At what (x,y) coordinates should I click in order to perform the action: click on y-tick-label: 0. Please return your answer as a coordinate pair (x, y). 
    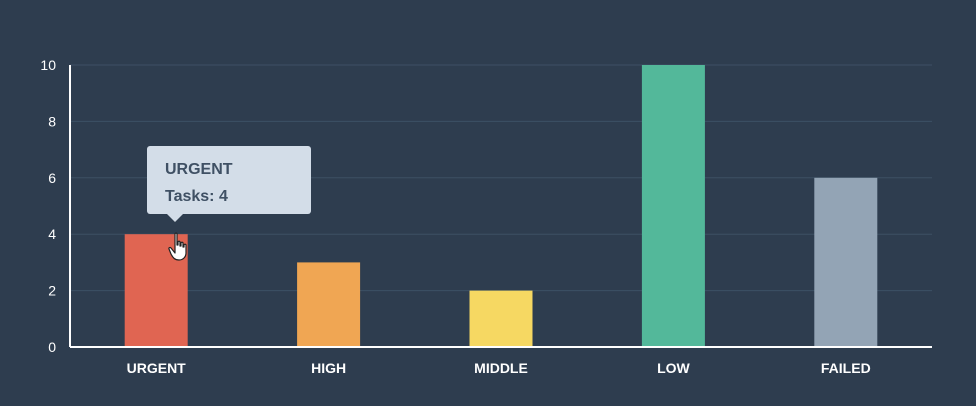
    Looking at the image, I should click on (52, 347).